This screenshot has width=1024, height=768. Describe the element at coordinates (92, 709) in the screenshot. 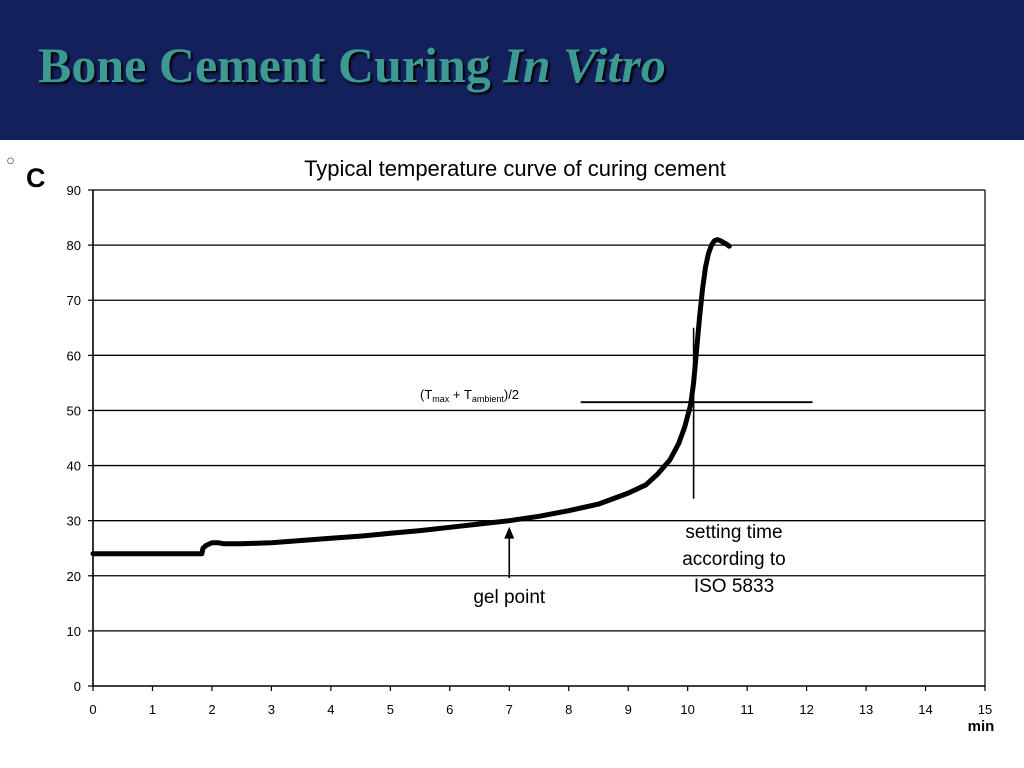

I see `x-tick-label: 0` at that location.